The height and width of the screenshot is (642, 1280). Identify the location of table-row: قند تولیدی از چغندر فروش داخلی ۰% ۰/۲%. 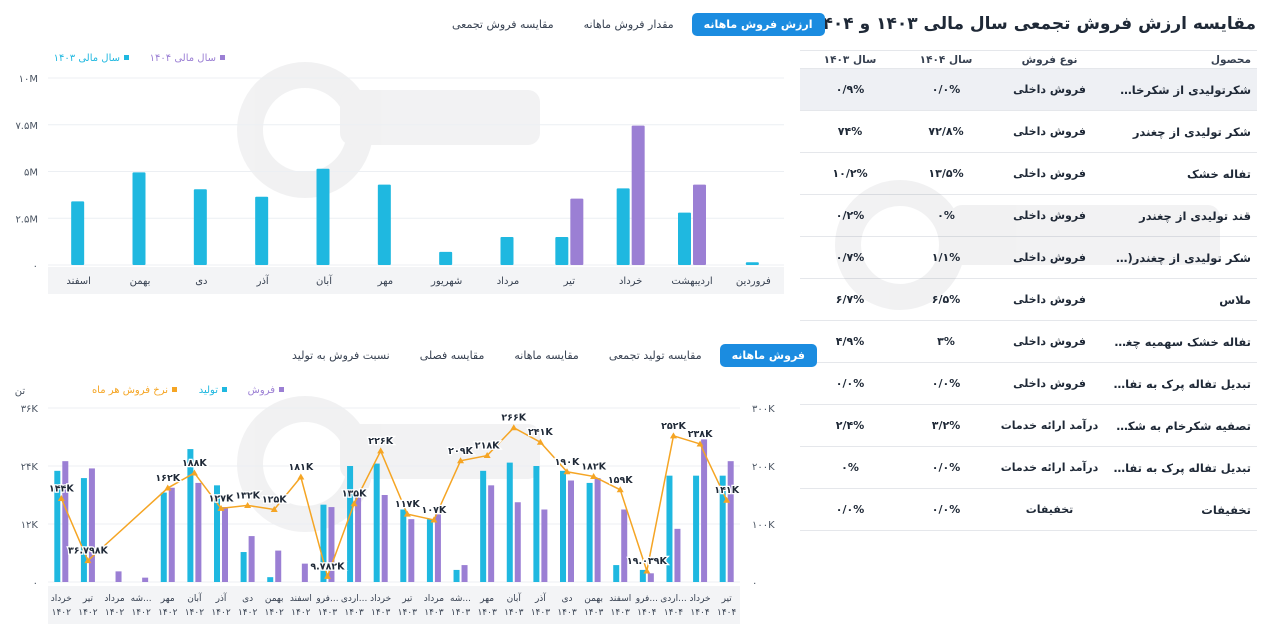
(1028, 215).